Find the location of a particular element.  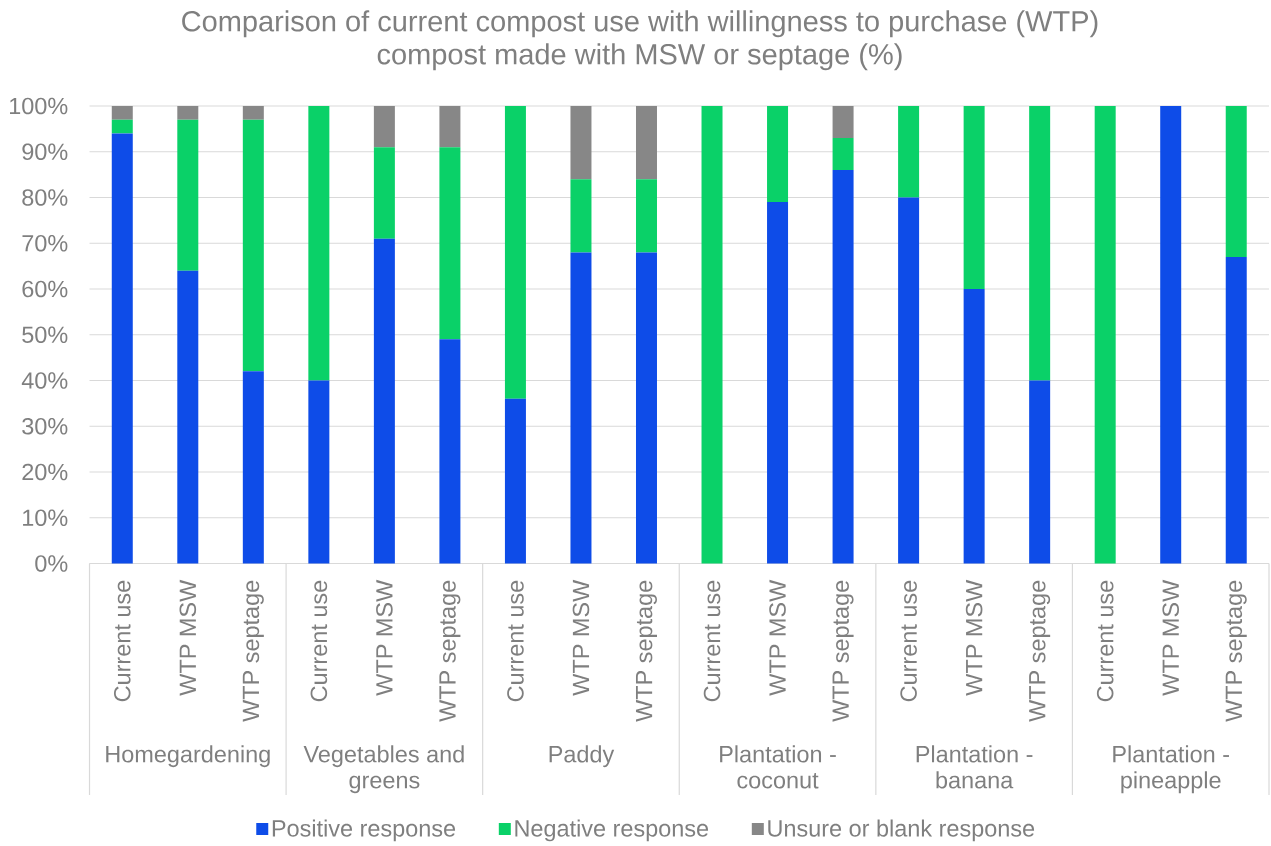

text: Plantation - coconut is located at coordinates (778, 767).